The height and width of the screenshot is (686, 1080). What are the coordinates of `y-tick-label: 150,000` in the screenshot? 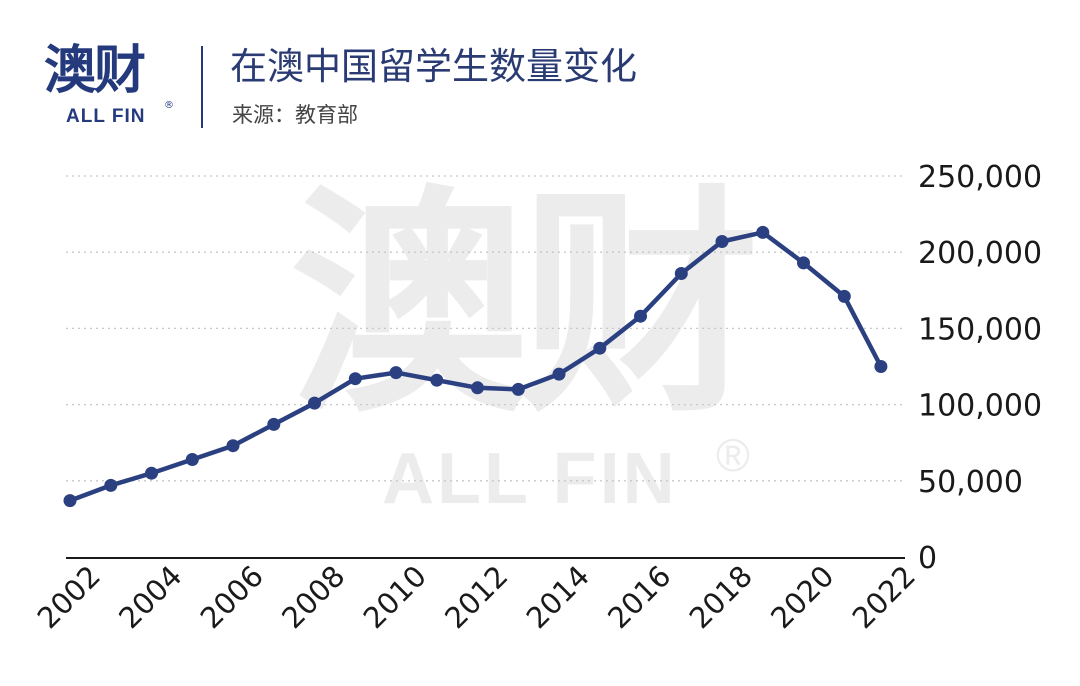 It's located at (980, 329).